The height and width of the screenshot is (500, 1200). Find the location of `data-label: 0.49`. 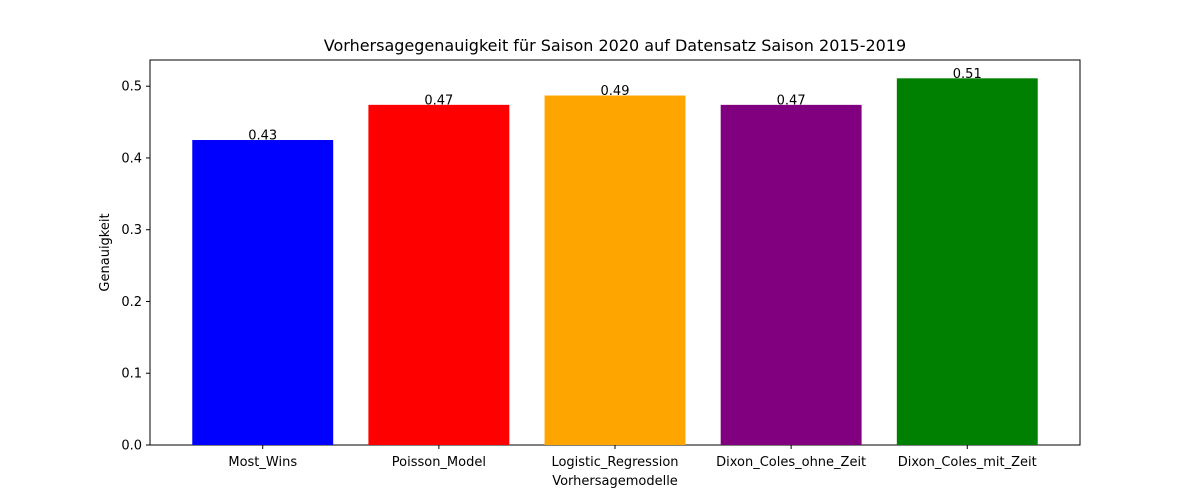

data-label: 0.49 is located at coordinates (615, 91).